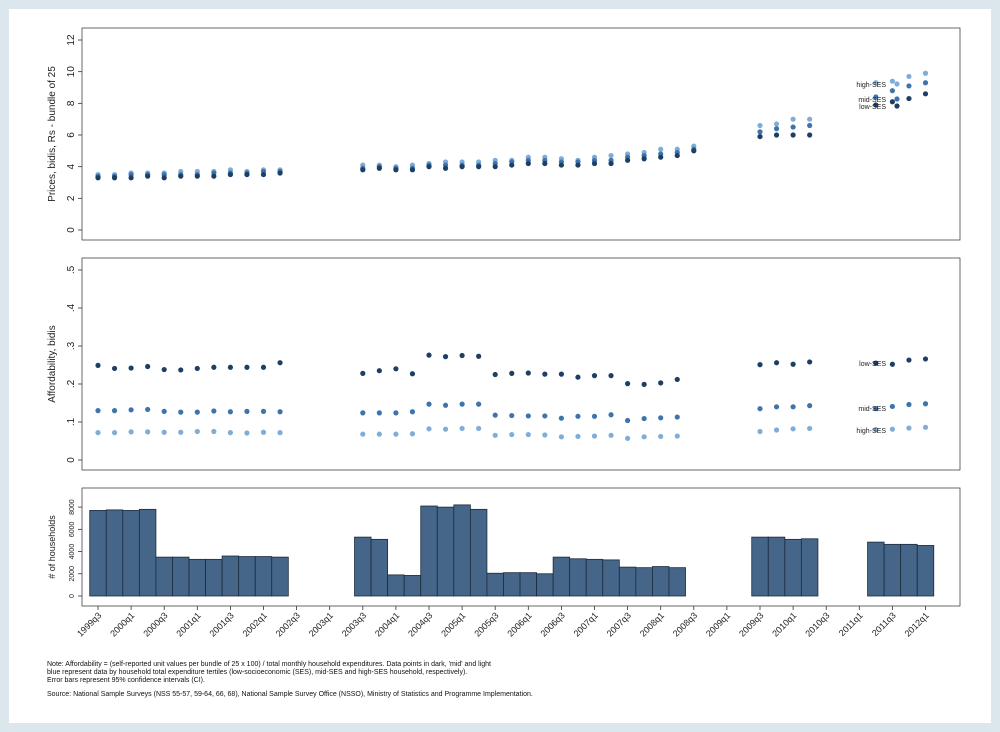 The height and width of the screenshot is (732, 1000). Describe the element at coordinates (528, 434) in the screenshot. I see `point-high-ses-2006q1` at that location.